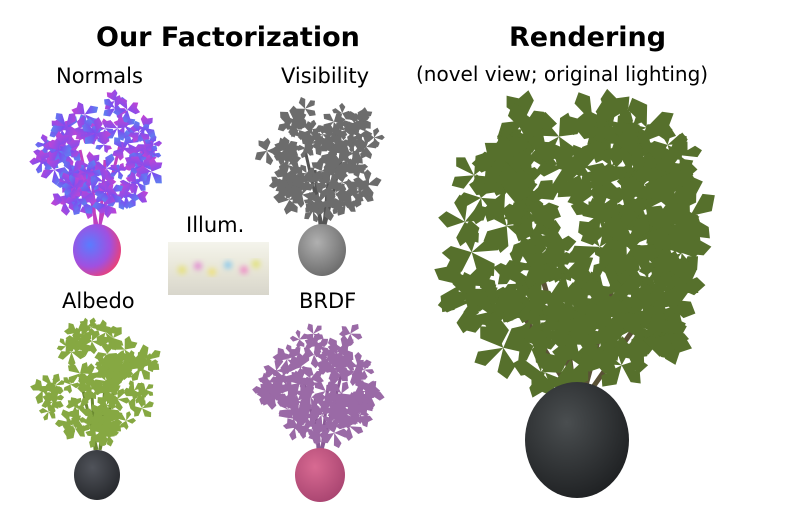 Image resolution: width=794 pixels, height=521 pixels. Describe the element at coordinates (318, 410) in the screenshot. I see `brdf-plant` at that location.